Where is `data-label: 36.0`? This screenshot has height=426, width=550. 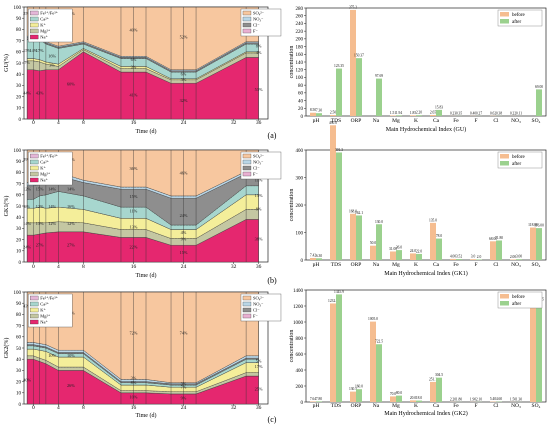
data-label: 36.0 is located at coordinates (399, 248).